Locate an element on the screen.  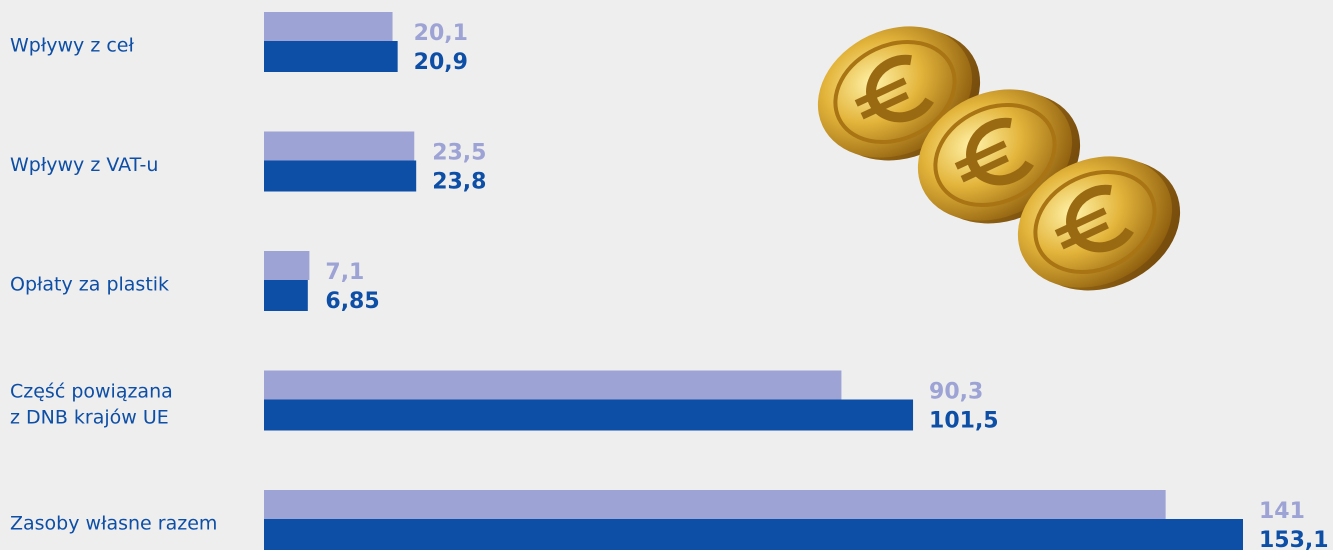
value-label: 7,1 is located at coordinates (344, 272).